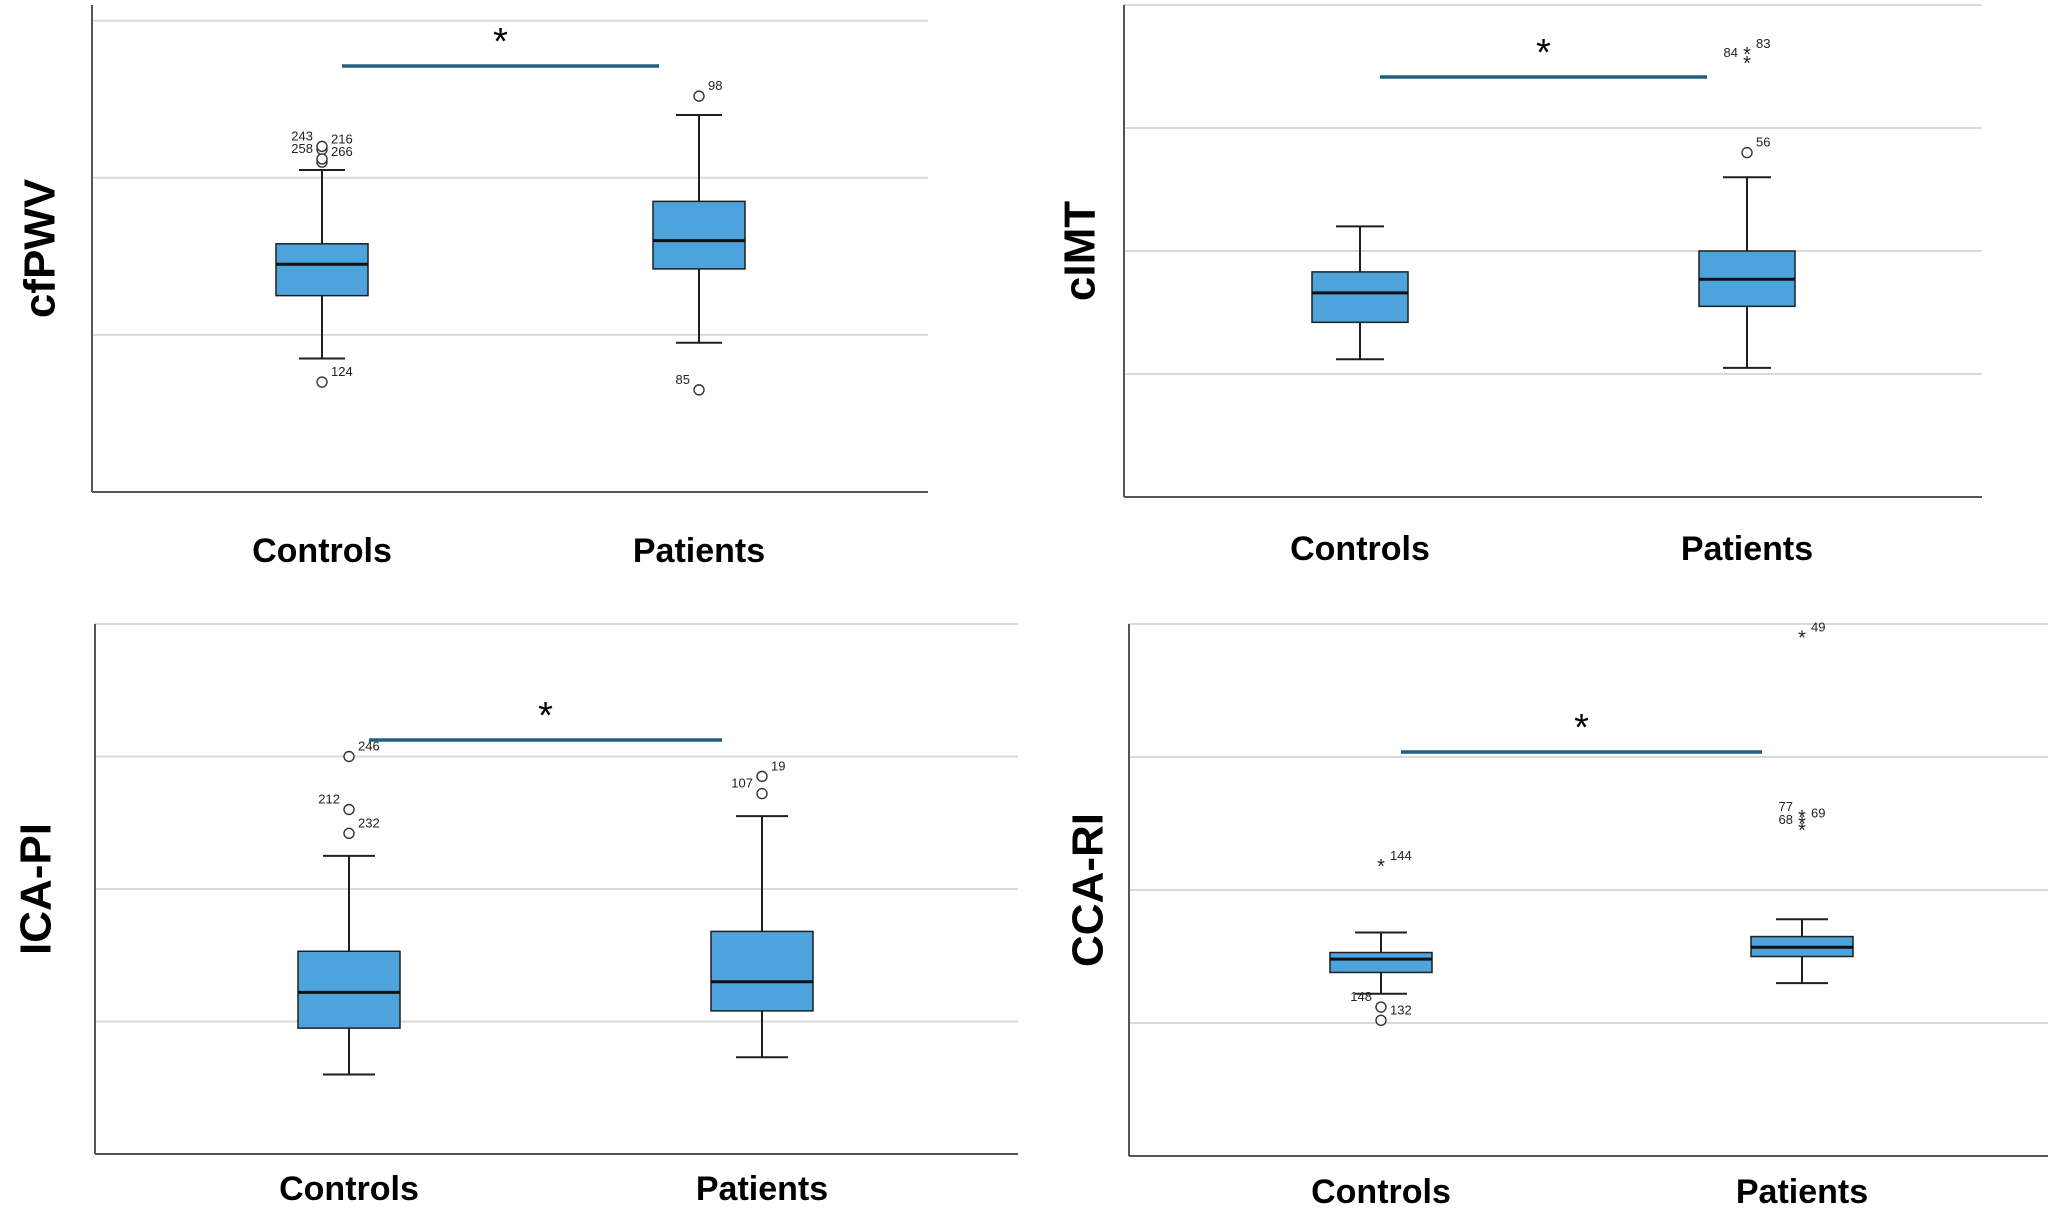 This screenshot has width=2049, height=1208. I want to click on outlier-label: 132, so click(1401, 1009).